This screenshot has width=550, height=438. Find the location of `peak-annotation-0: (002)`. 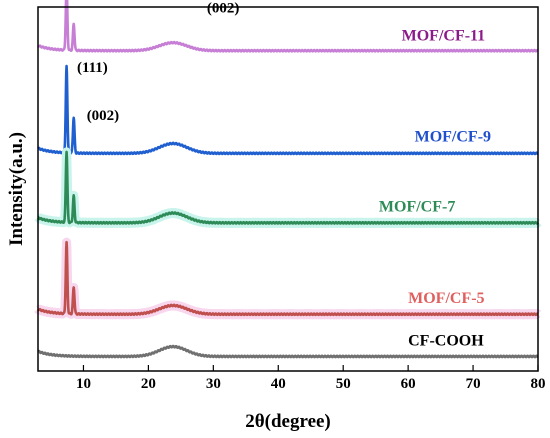

peak-annotation-0: (002) is located at coordinates (223, 8).